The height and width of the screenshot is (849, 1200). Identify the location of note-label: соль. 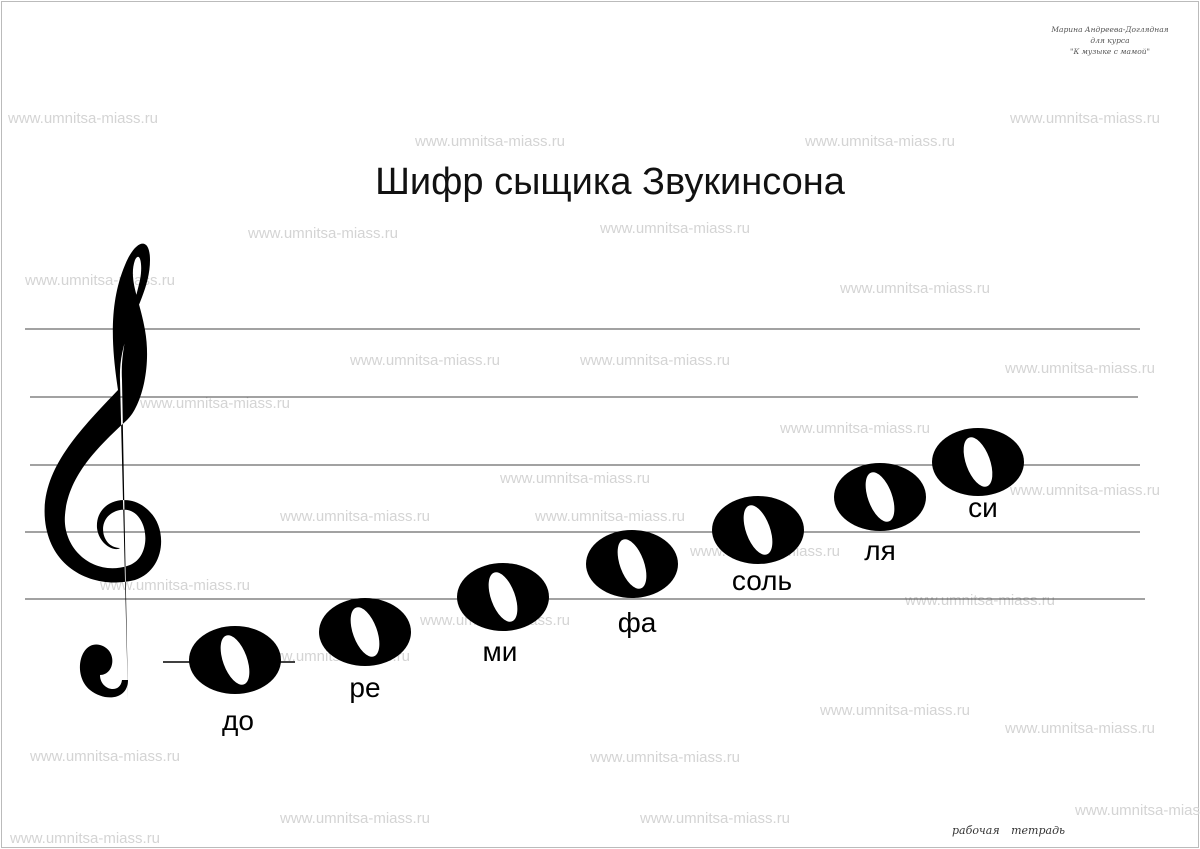
(762, 580).